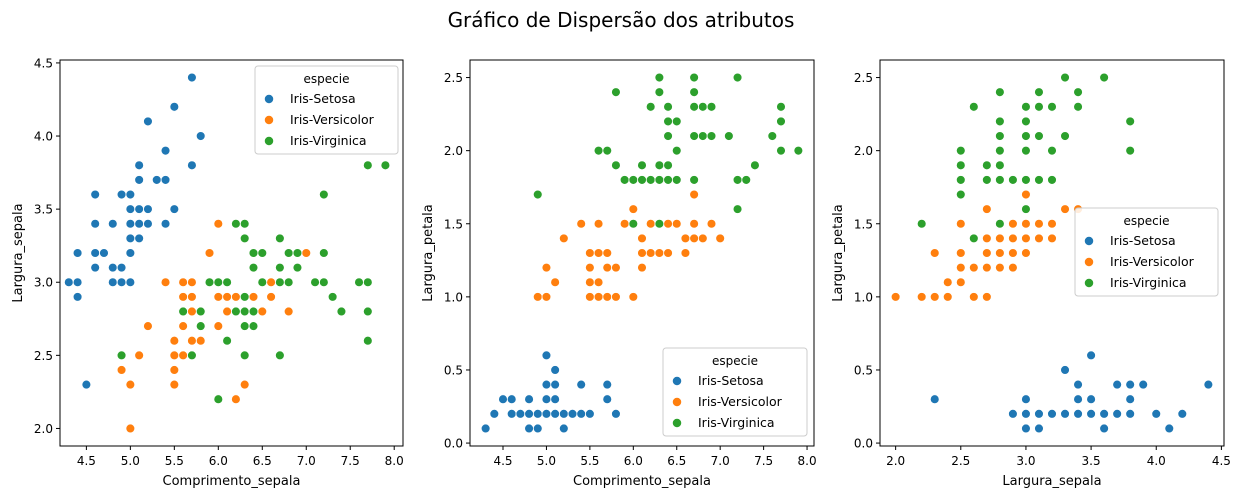  What do you see at coordinates (43, 429) in the screenshot?
I see `y-tick-label: 2.0` at bounding box center [43, 429].